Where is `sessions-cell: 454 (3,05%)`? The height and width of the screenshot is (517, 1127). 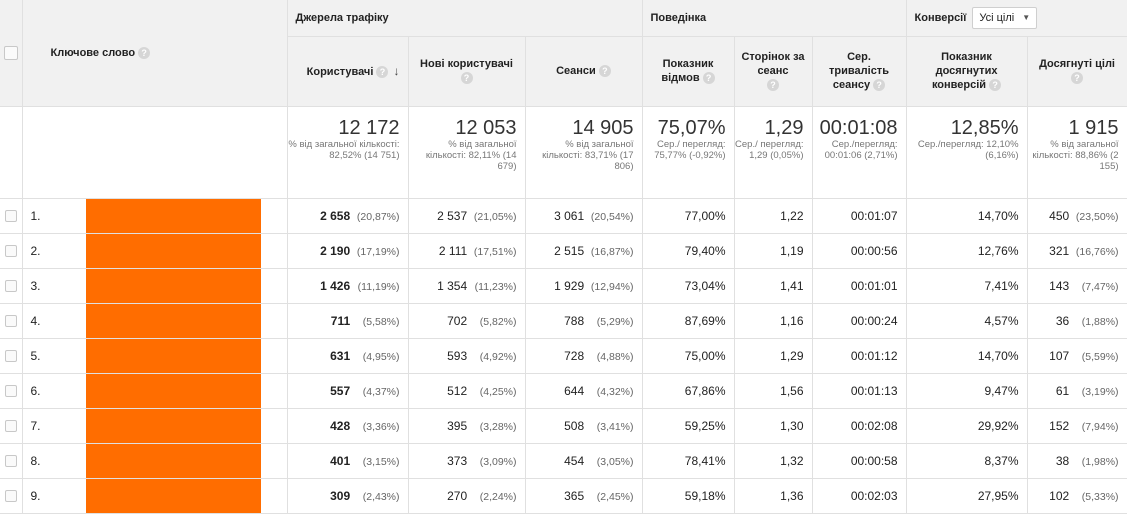
sessions-cell: 454 (3,05%) is located at coordinates (584, 461).